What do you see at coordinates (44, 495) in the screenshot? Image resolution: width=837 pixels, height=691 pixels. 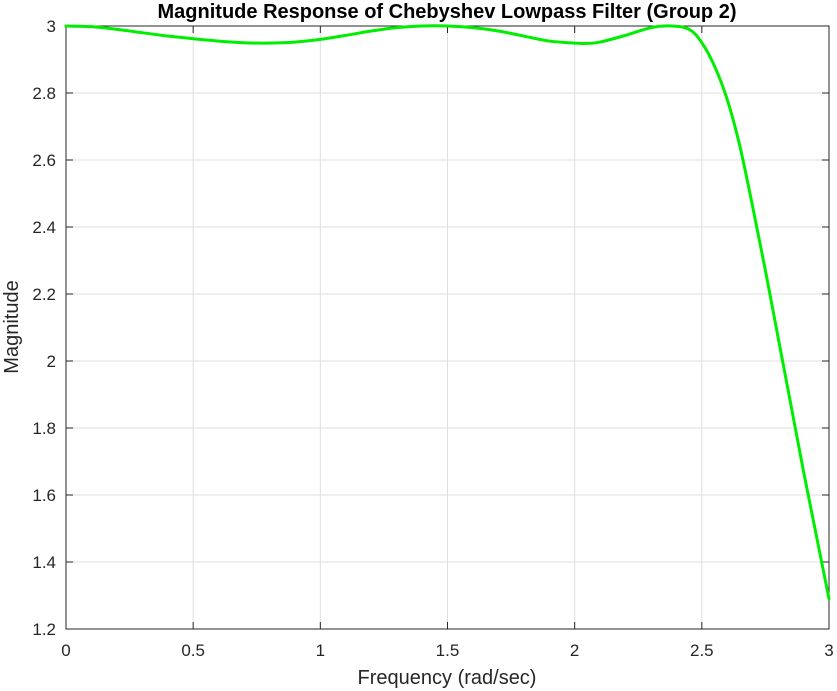 I see `y-tick-label: 1.6` at bounding box center [44, 495].